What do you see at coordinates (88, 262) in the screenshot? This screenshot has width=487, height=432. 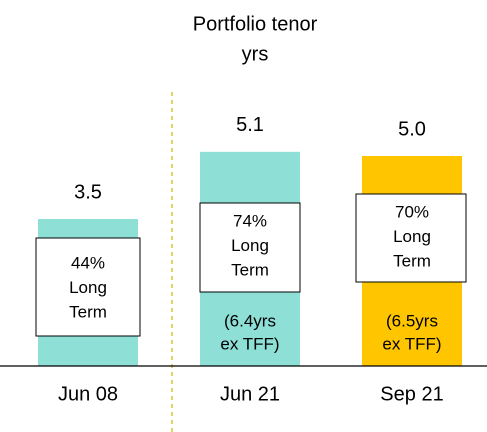 I see `box-label: 44%` at bounding box center [88, 262].